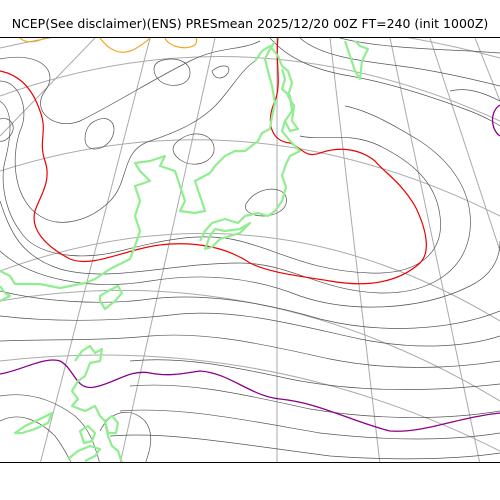 Image resolution: width=500 pixels, height=500 pixels. What do you see at coordinates (84, 453) in the screenshot?
I see `coastline-sulawesi` at bounding box center [84, 453].